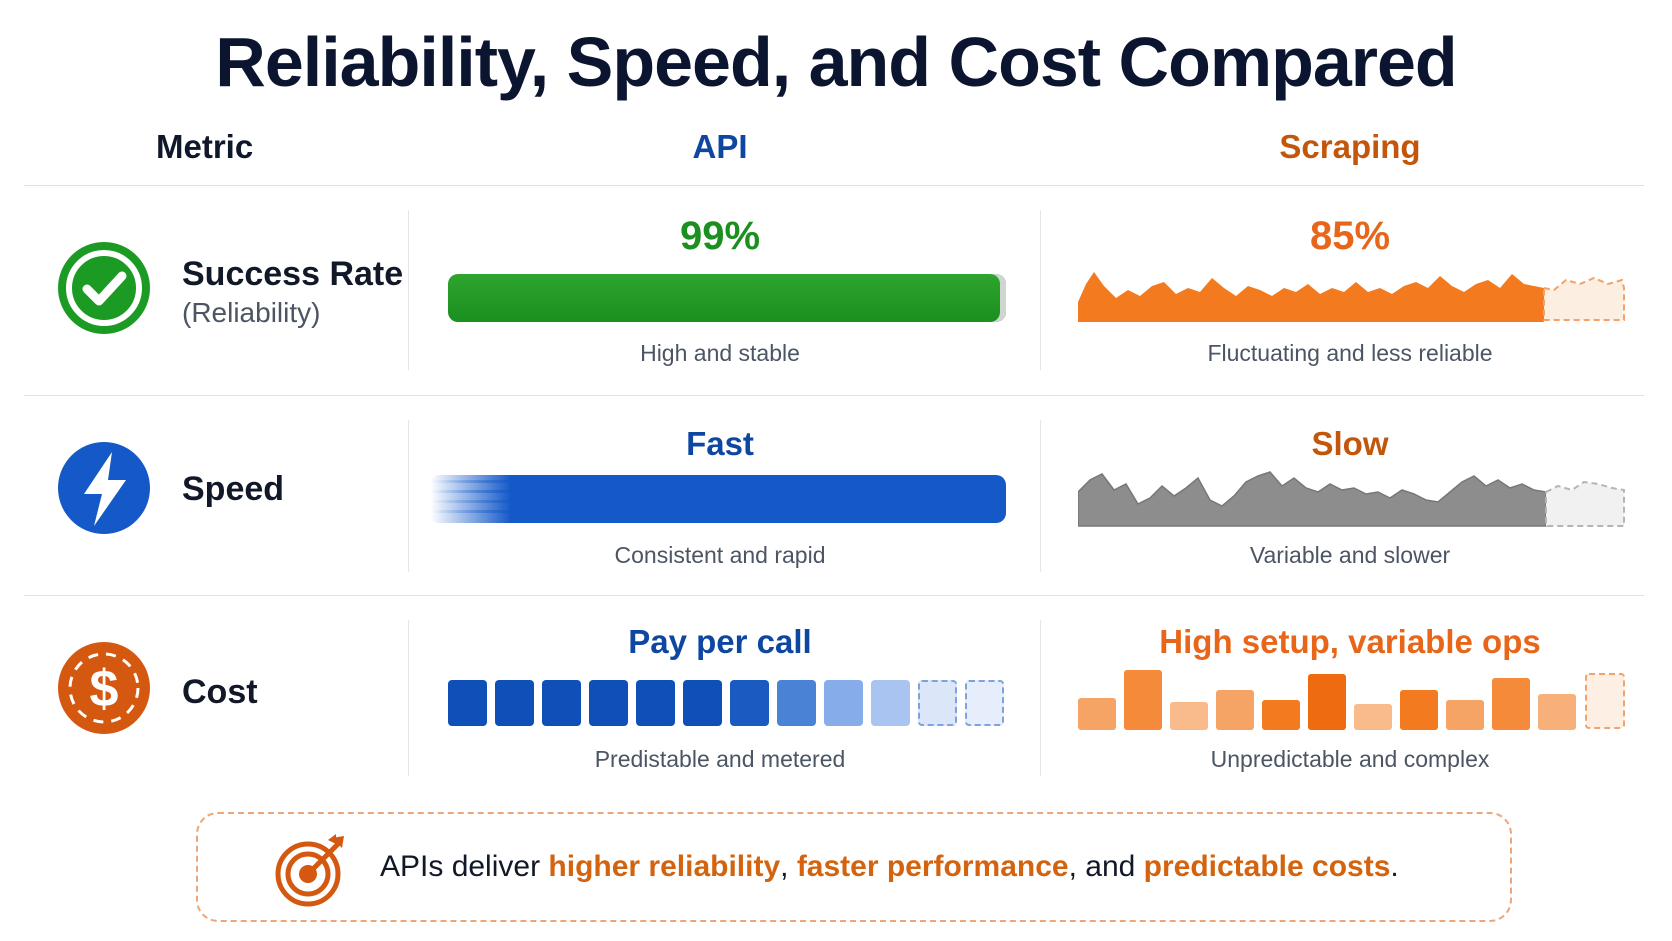 The image size is (1672, 941). Describe the element at coordinates (720, 146) in the screenshot. I see `column-header-api: API` at that location.